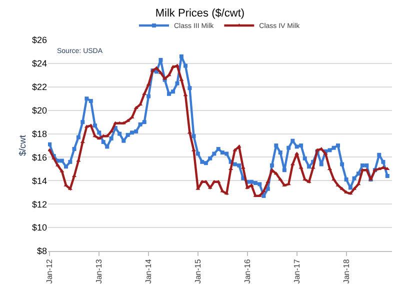  Describe the element at coordinates (149, 271) in the screenshot. I see `x-tick-label: Jan-14` at that location.